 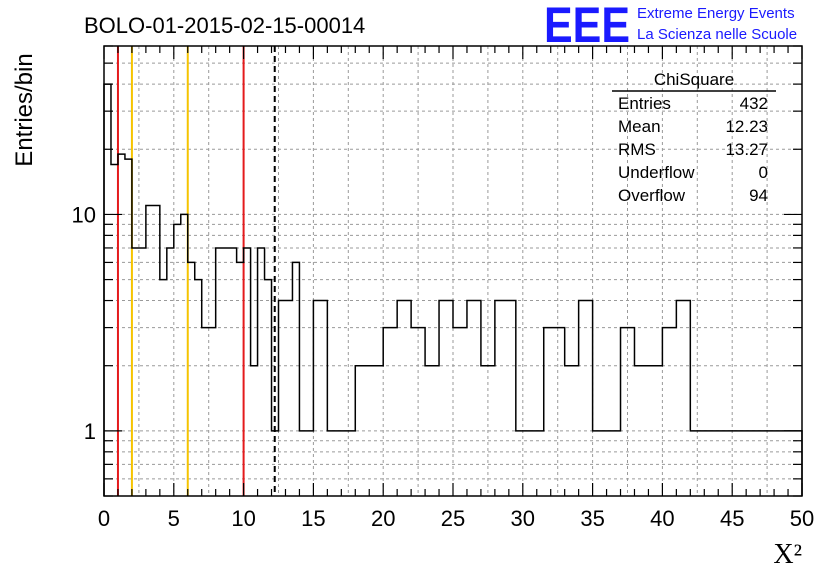 What do you see at coordinates (84, 214) in the screenshot?
I see `y-tick-label: 10` at bounding box center [84, 214].